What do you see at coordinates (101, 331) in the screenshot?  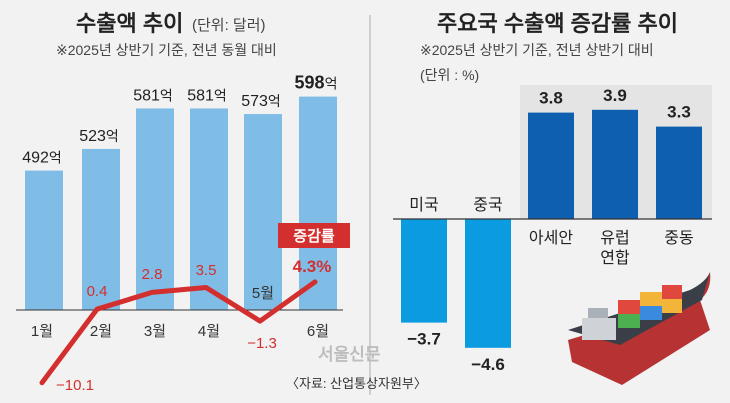 I see `month-label: 2월` at bounding box center [101, 331].